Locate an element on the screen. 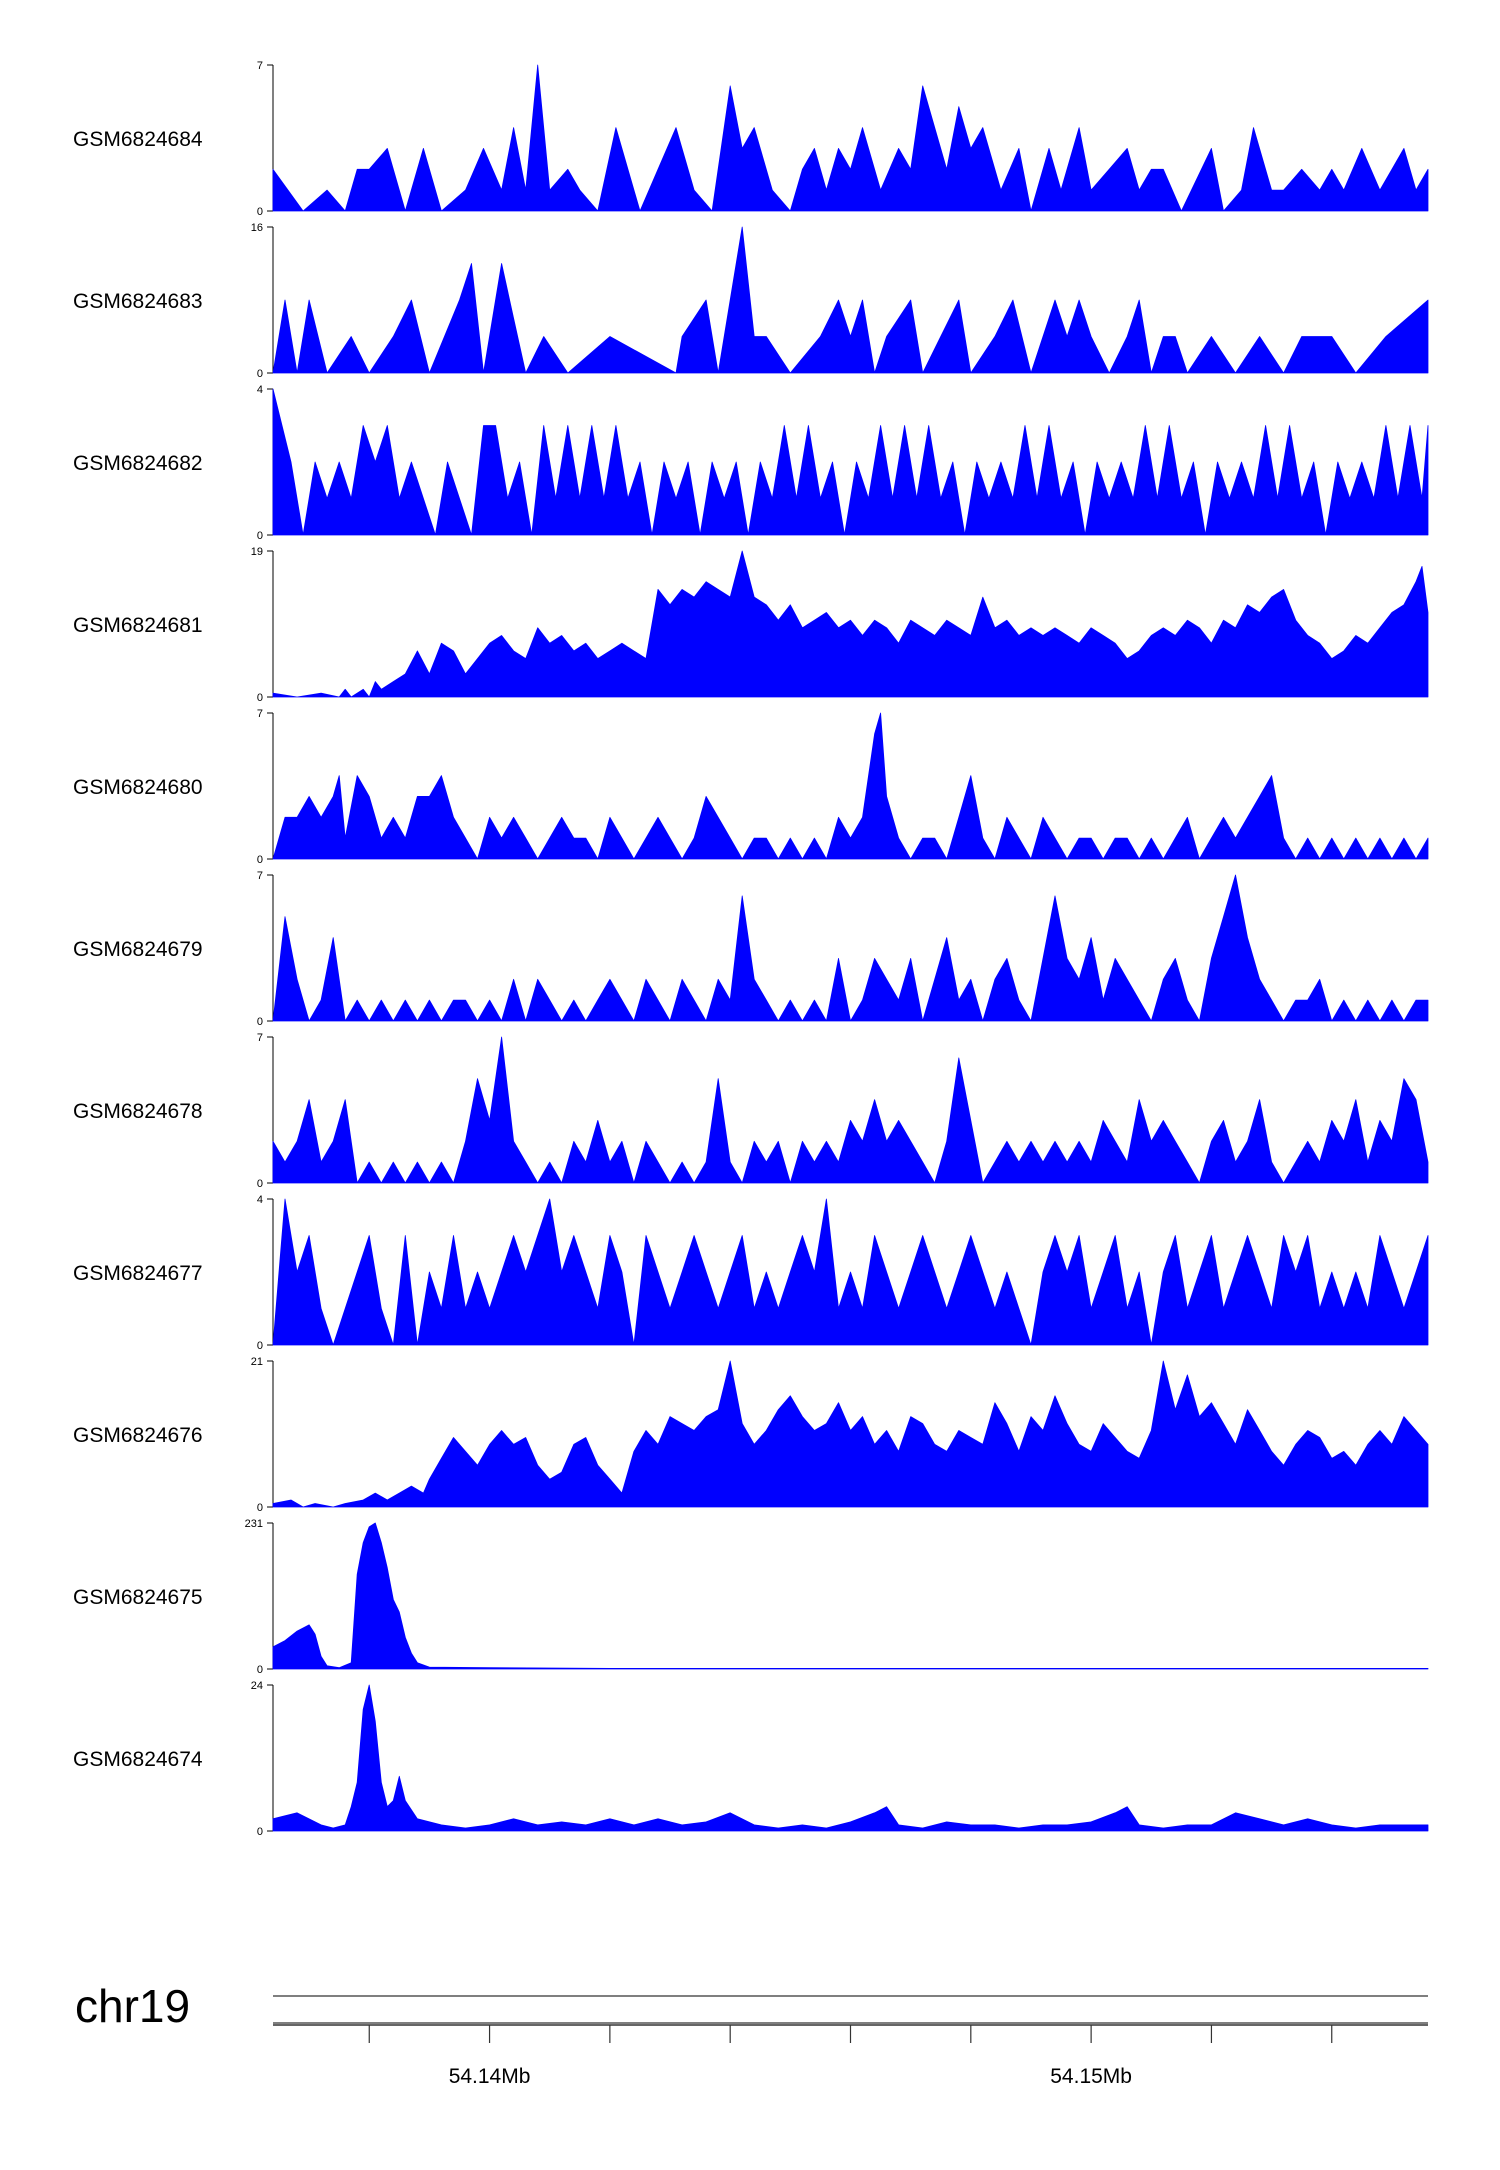 The height and width of the screenshot is (2170, 1500). track-label: GSM6824676 is located at coordinates (138, 1435).